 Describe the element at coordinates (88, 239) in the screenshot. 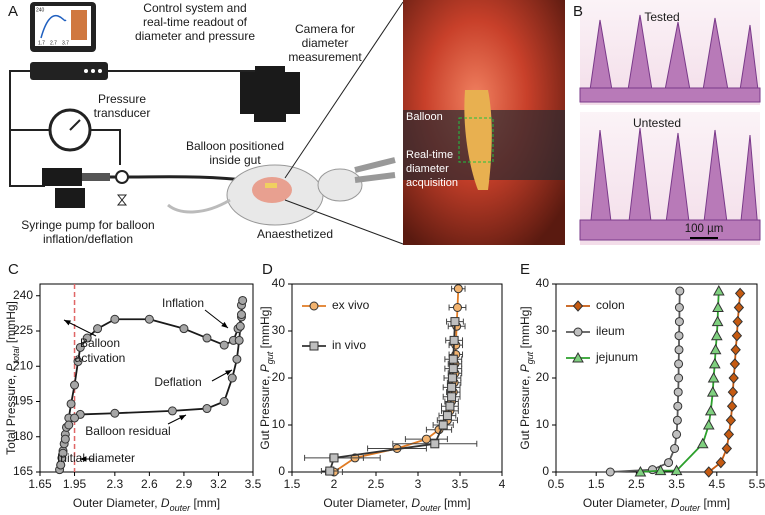

I see `schematic-label: inflation/deflation` at that location.